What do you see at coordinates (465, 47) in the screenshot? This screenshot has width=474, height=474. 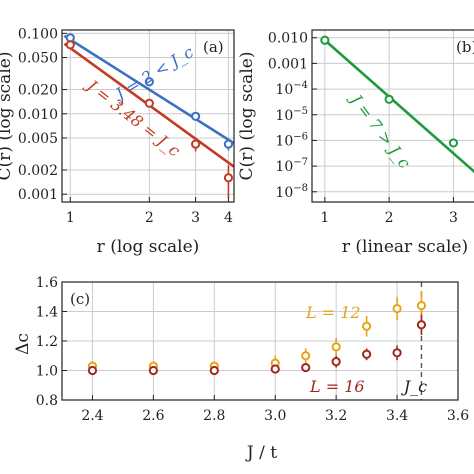 I see `panel-b-tag: (b)` at bounding box center [465, 47].